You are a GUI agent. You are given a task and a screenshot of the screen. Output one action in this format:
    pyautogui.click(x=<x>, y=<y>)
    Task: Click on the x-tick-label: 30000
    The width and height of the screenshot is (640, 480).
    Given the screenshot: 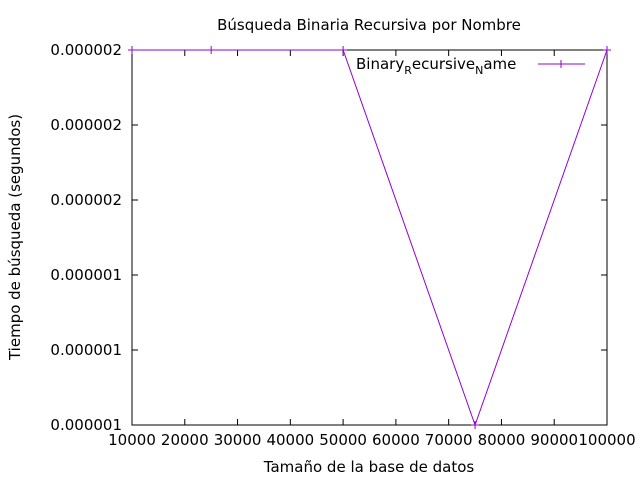 What is the action you would take?
    pyautogui.click(x=238, y=440)
    